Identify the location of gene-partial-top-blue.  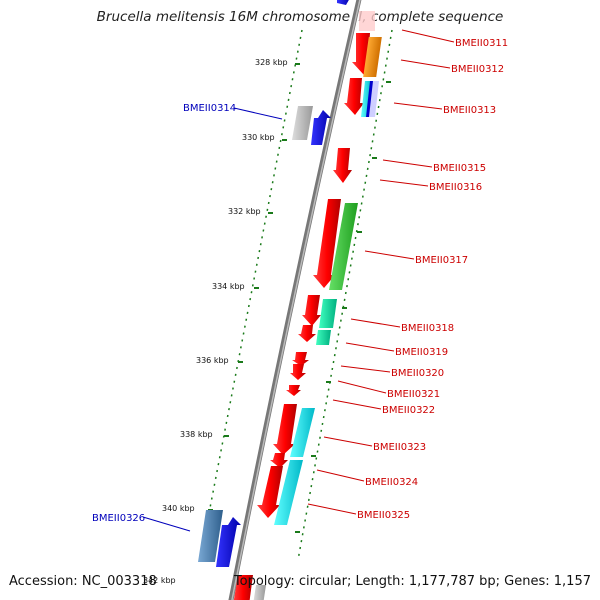
(343, 2).